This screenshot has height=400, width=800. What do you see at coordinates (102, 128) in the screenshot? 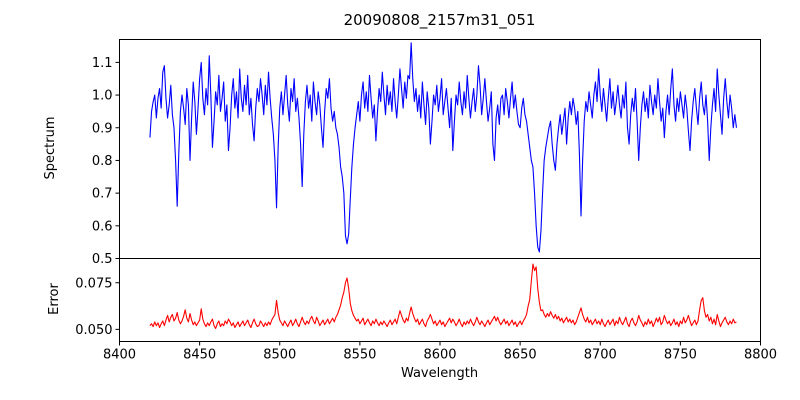
I see `spectrum-ytick-label: 0.9` at bounding box center [102, 128].